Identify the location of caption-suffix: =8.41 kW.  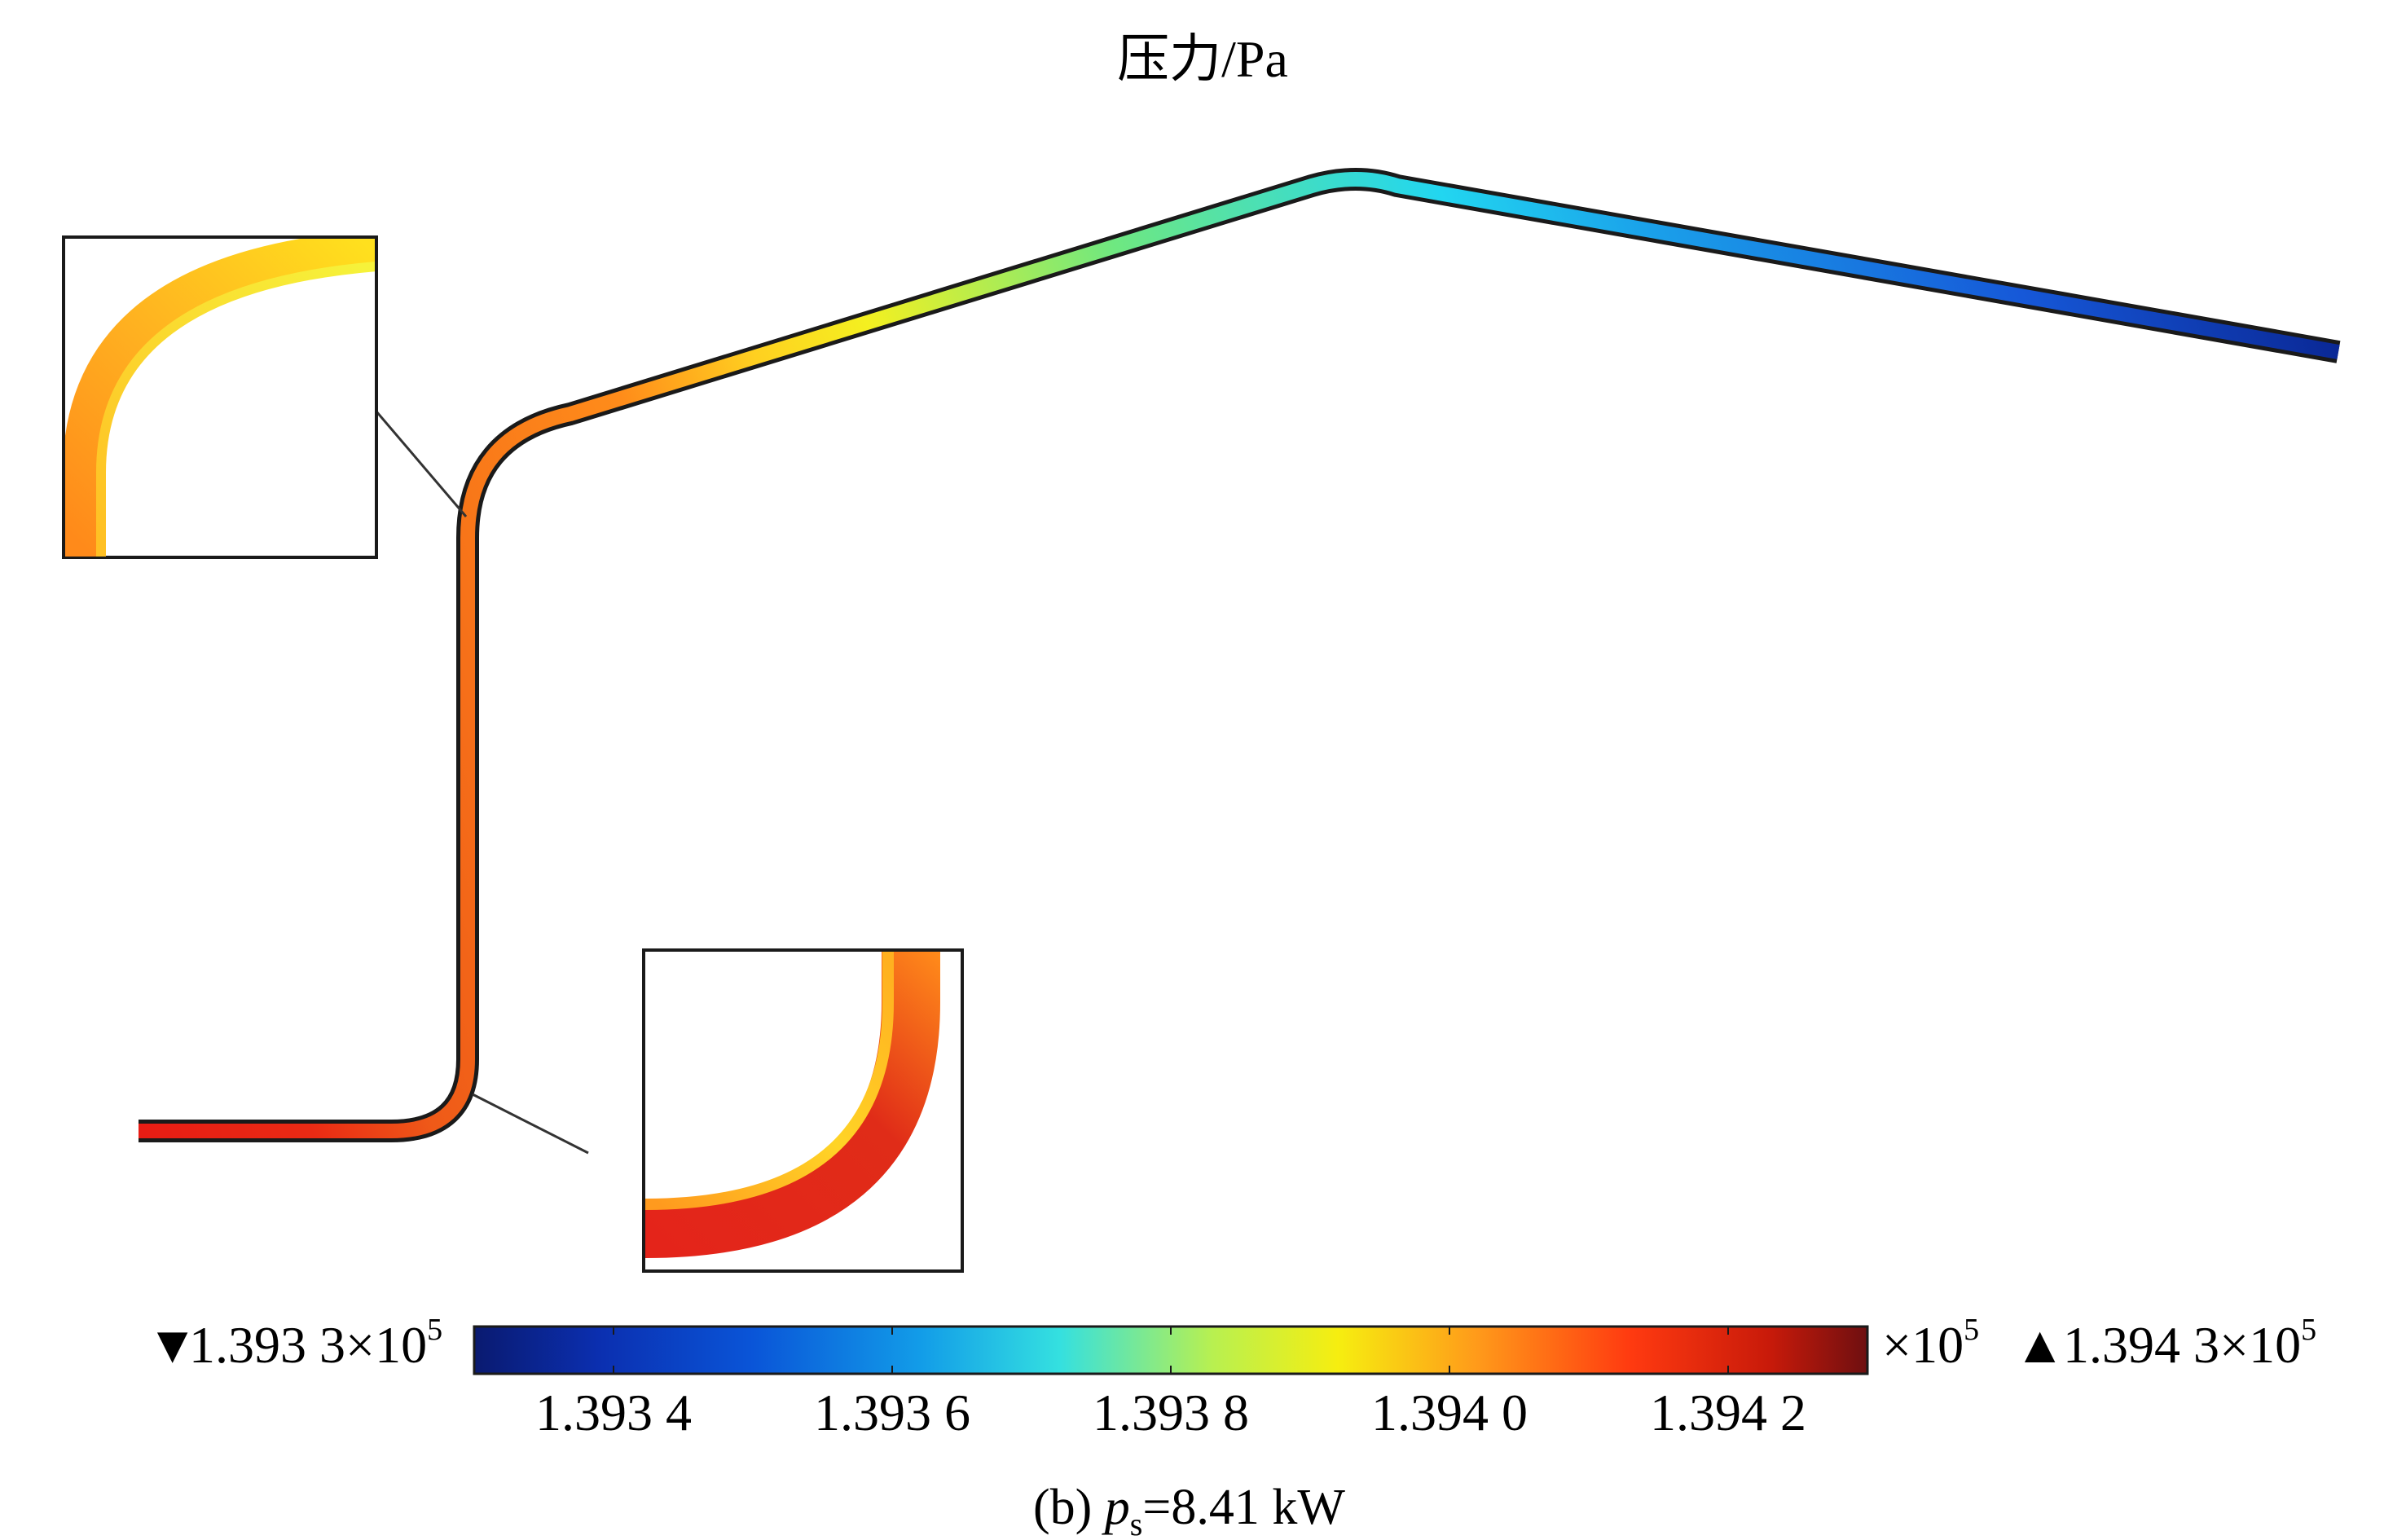
(1243, 1507).